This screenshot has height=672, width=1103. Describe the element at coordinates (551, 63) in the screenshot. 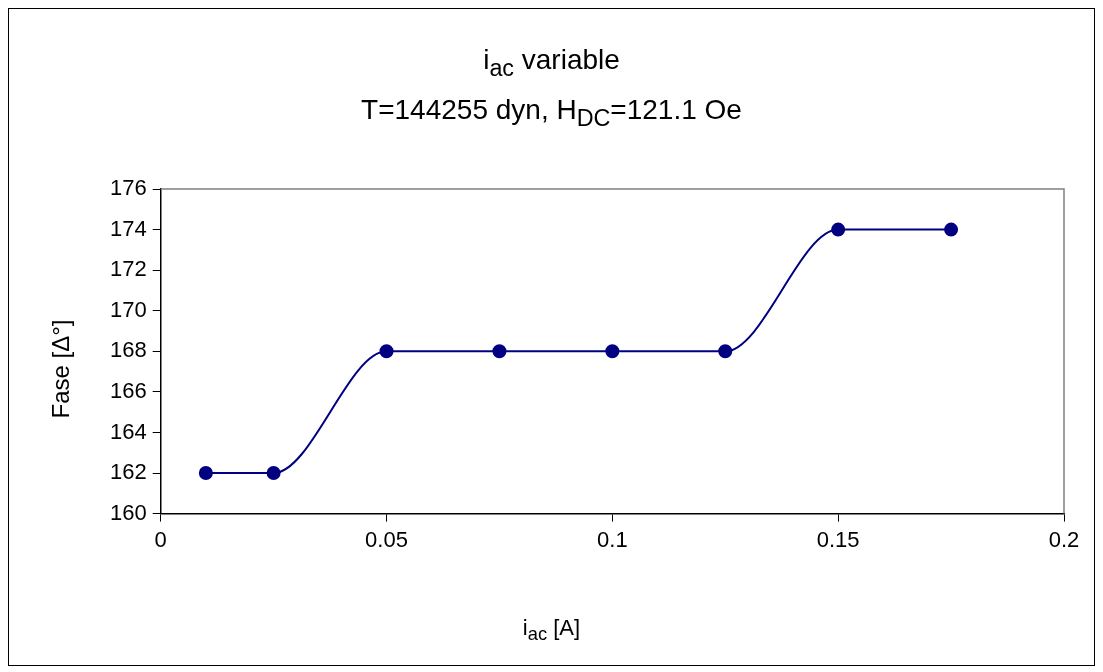

I see `chart-title: i$_{ac}$ variable` at that location.